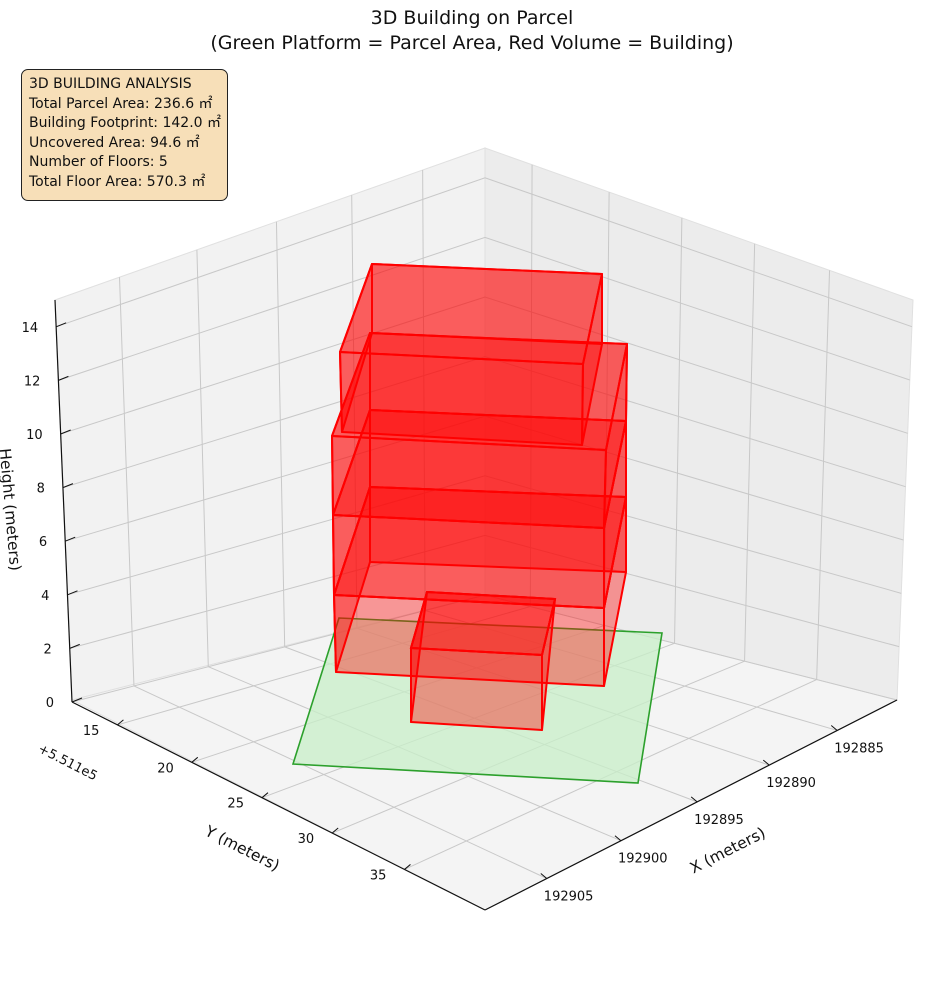  I want to click on z-tick-label: 6, so click(43, 542).